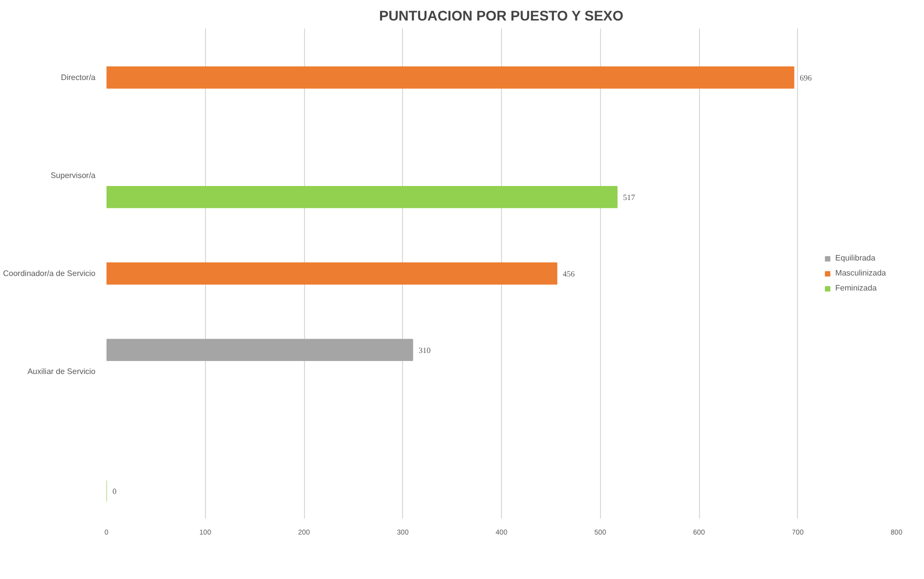 The width and height of the screenshot is (924, 579). Describe the element at coordinates (61, 371) in the screenshot. I see `y-tick-label: Auxiliar de Servicio` at that location.